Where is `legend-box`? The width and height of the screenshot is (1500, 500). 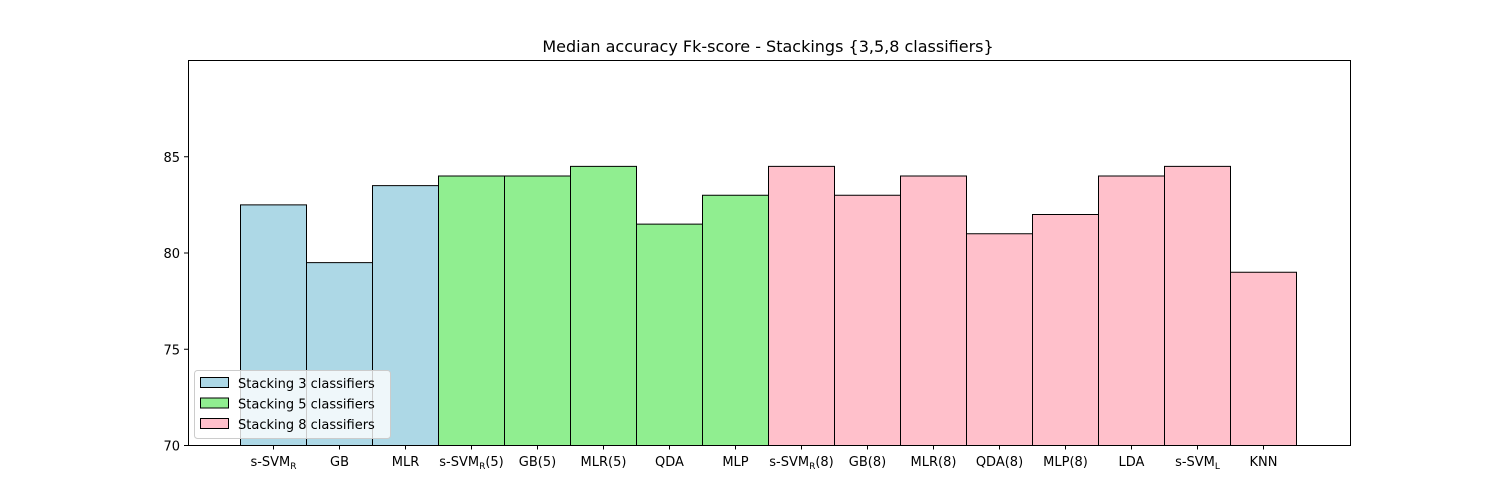 legend-box is located at coordinates (292, 404).